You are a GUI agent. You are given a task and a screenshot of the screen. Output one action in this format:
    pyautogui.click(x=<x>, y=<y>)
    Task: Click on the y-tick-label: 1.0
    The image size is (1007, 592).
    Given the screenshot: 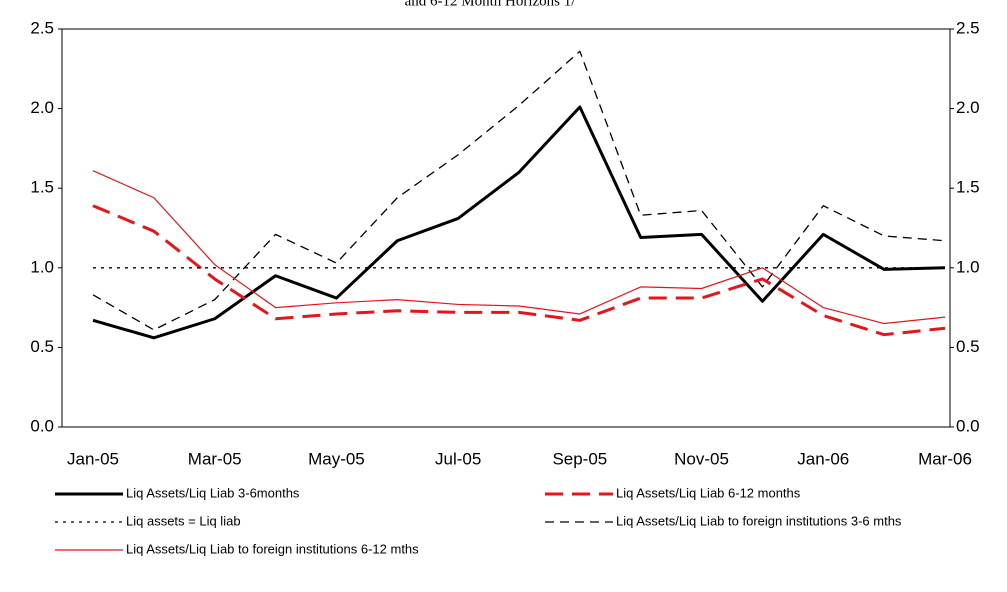 What is the action you would take?
    pyautogui.click(x=42, y=266)
    